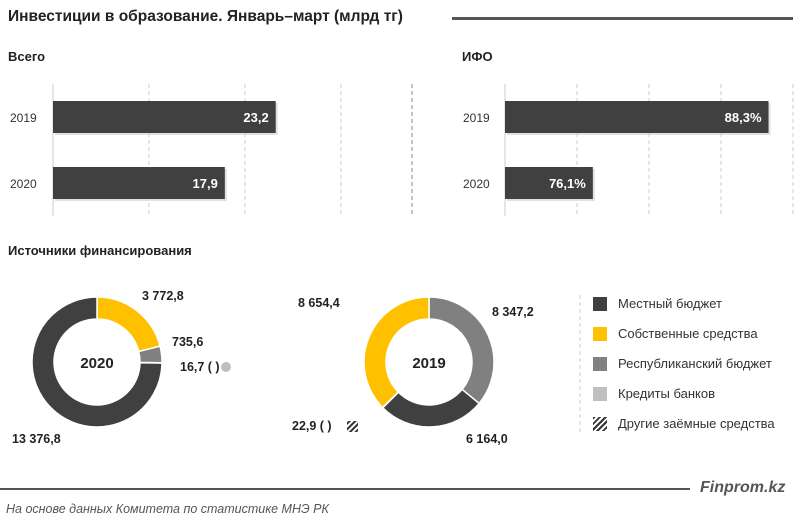 The height and width of the screenshot is (521, 800). What do you see at coordinates (352, 426) in the screenshot?
I see `hatch-marker-icon` at bounding box center [352, 426].